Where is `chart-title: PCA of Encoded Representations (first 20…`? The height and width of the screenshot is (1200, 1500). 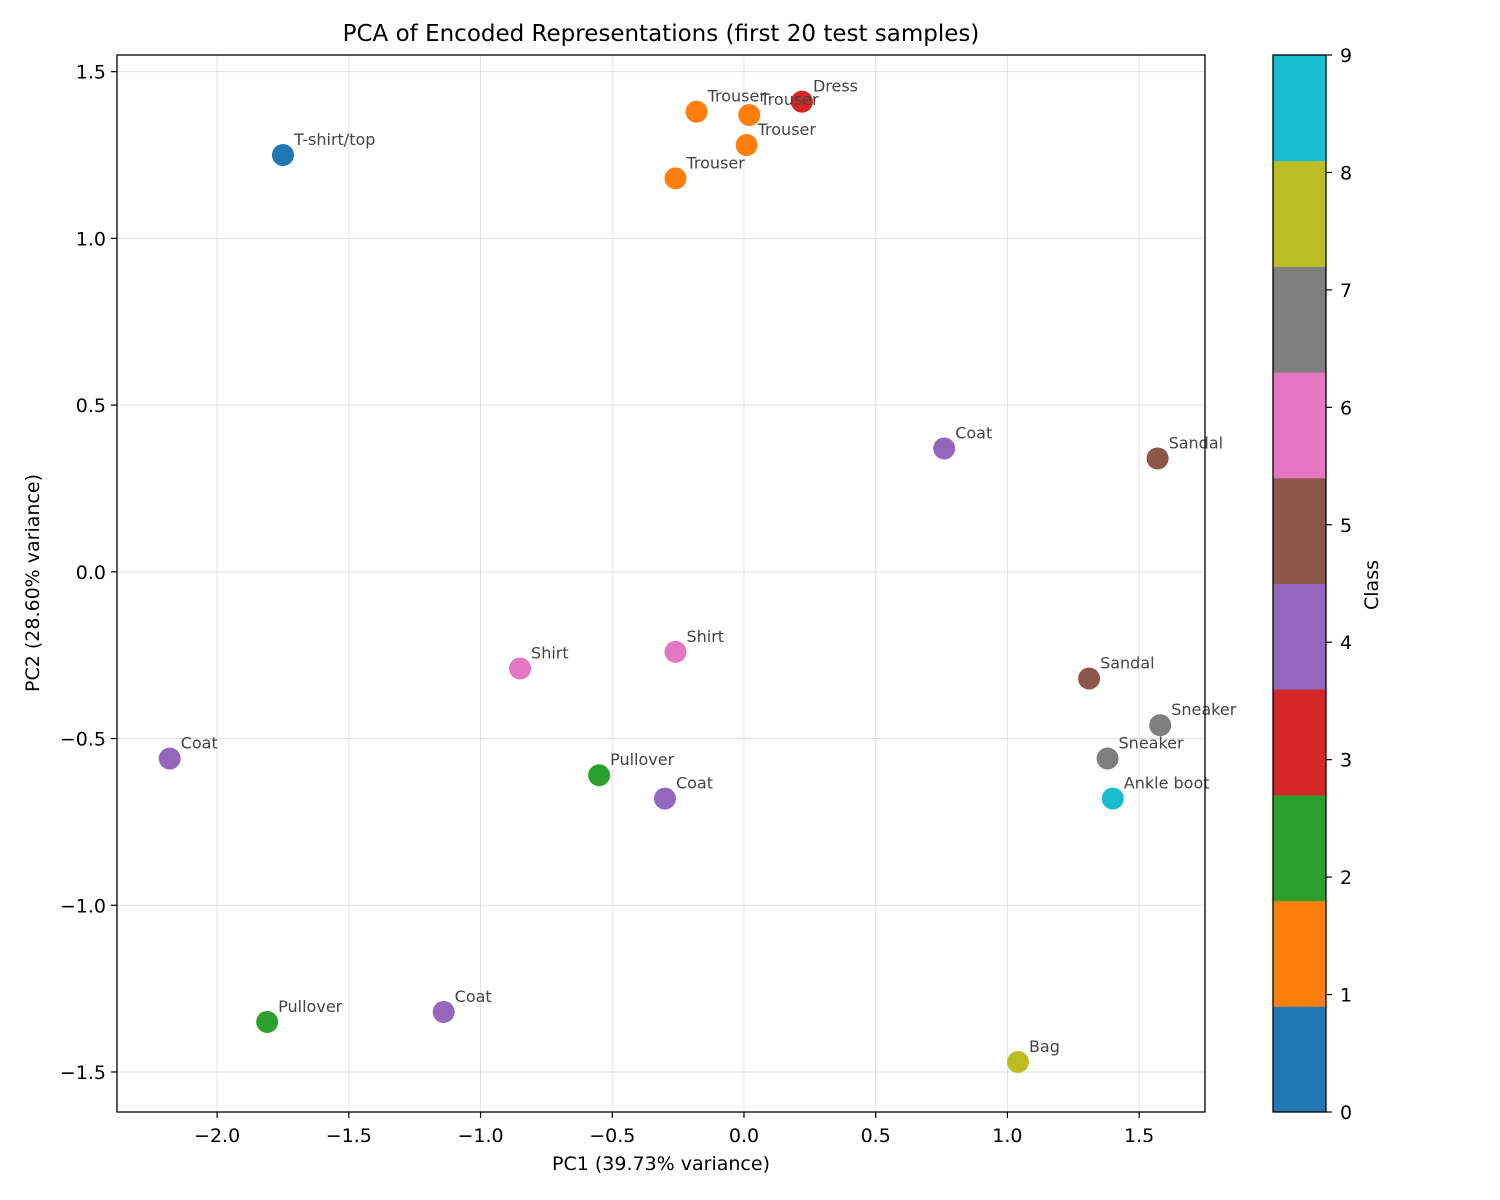 chart-title: PCA of Encoded Representations (first 20… is located at coordinates (661, 34).